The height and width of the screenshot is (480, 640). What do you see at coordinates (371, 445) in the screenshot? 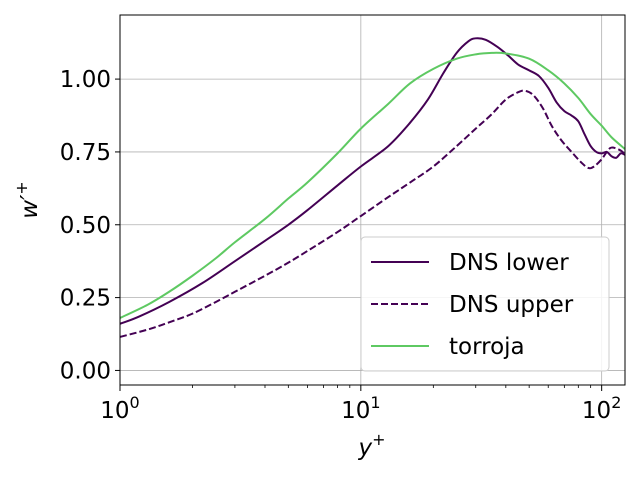
I see `x-axis-label: y+` at bounding box center [371, 445].